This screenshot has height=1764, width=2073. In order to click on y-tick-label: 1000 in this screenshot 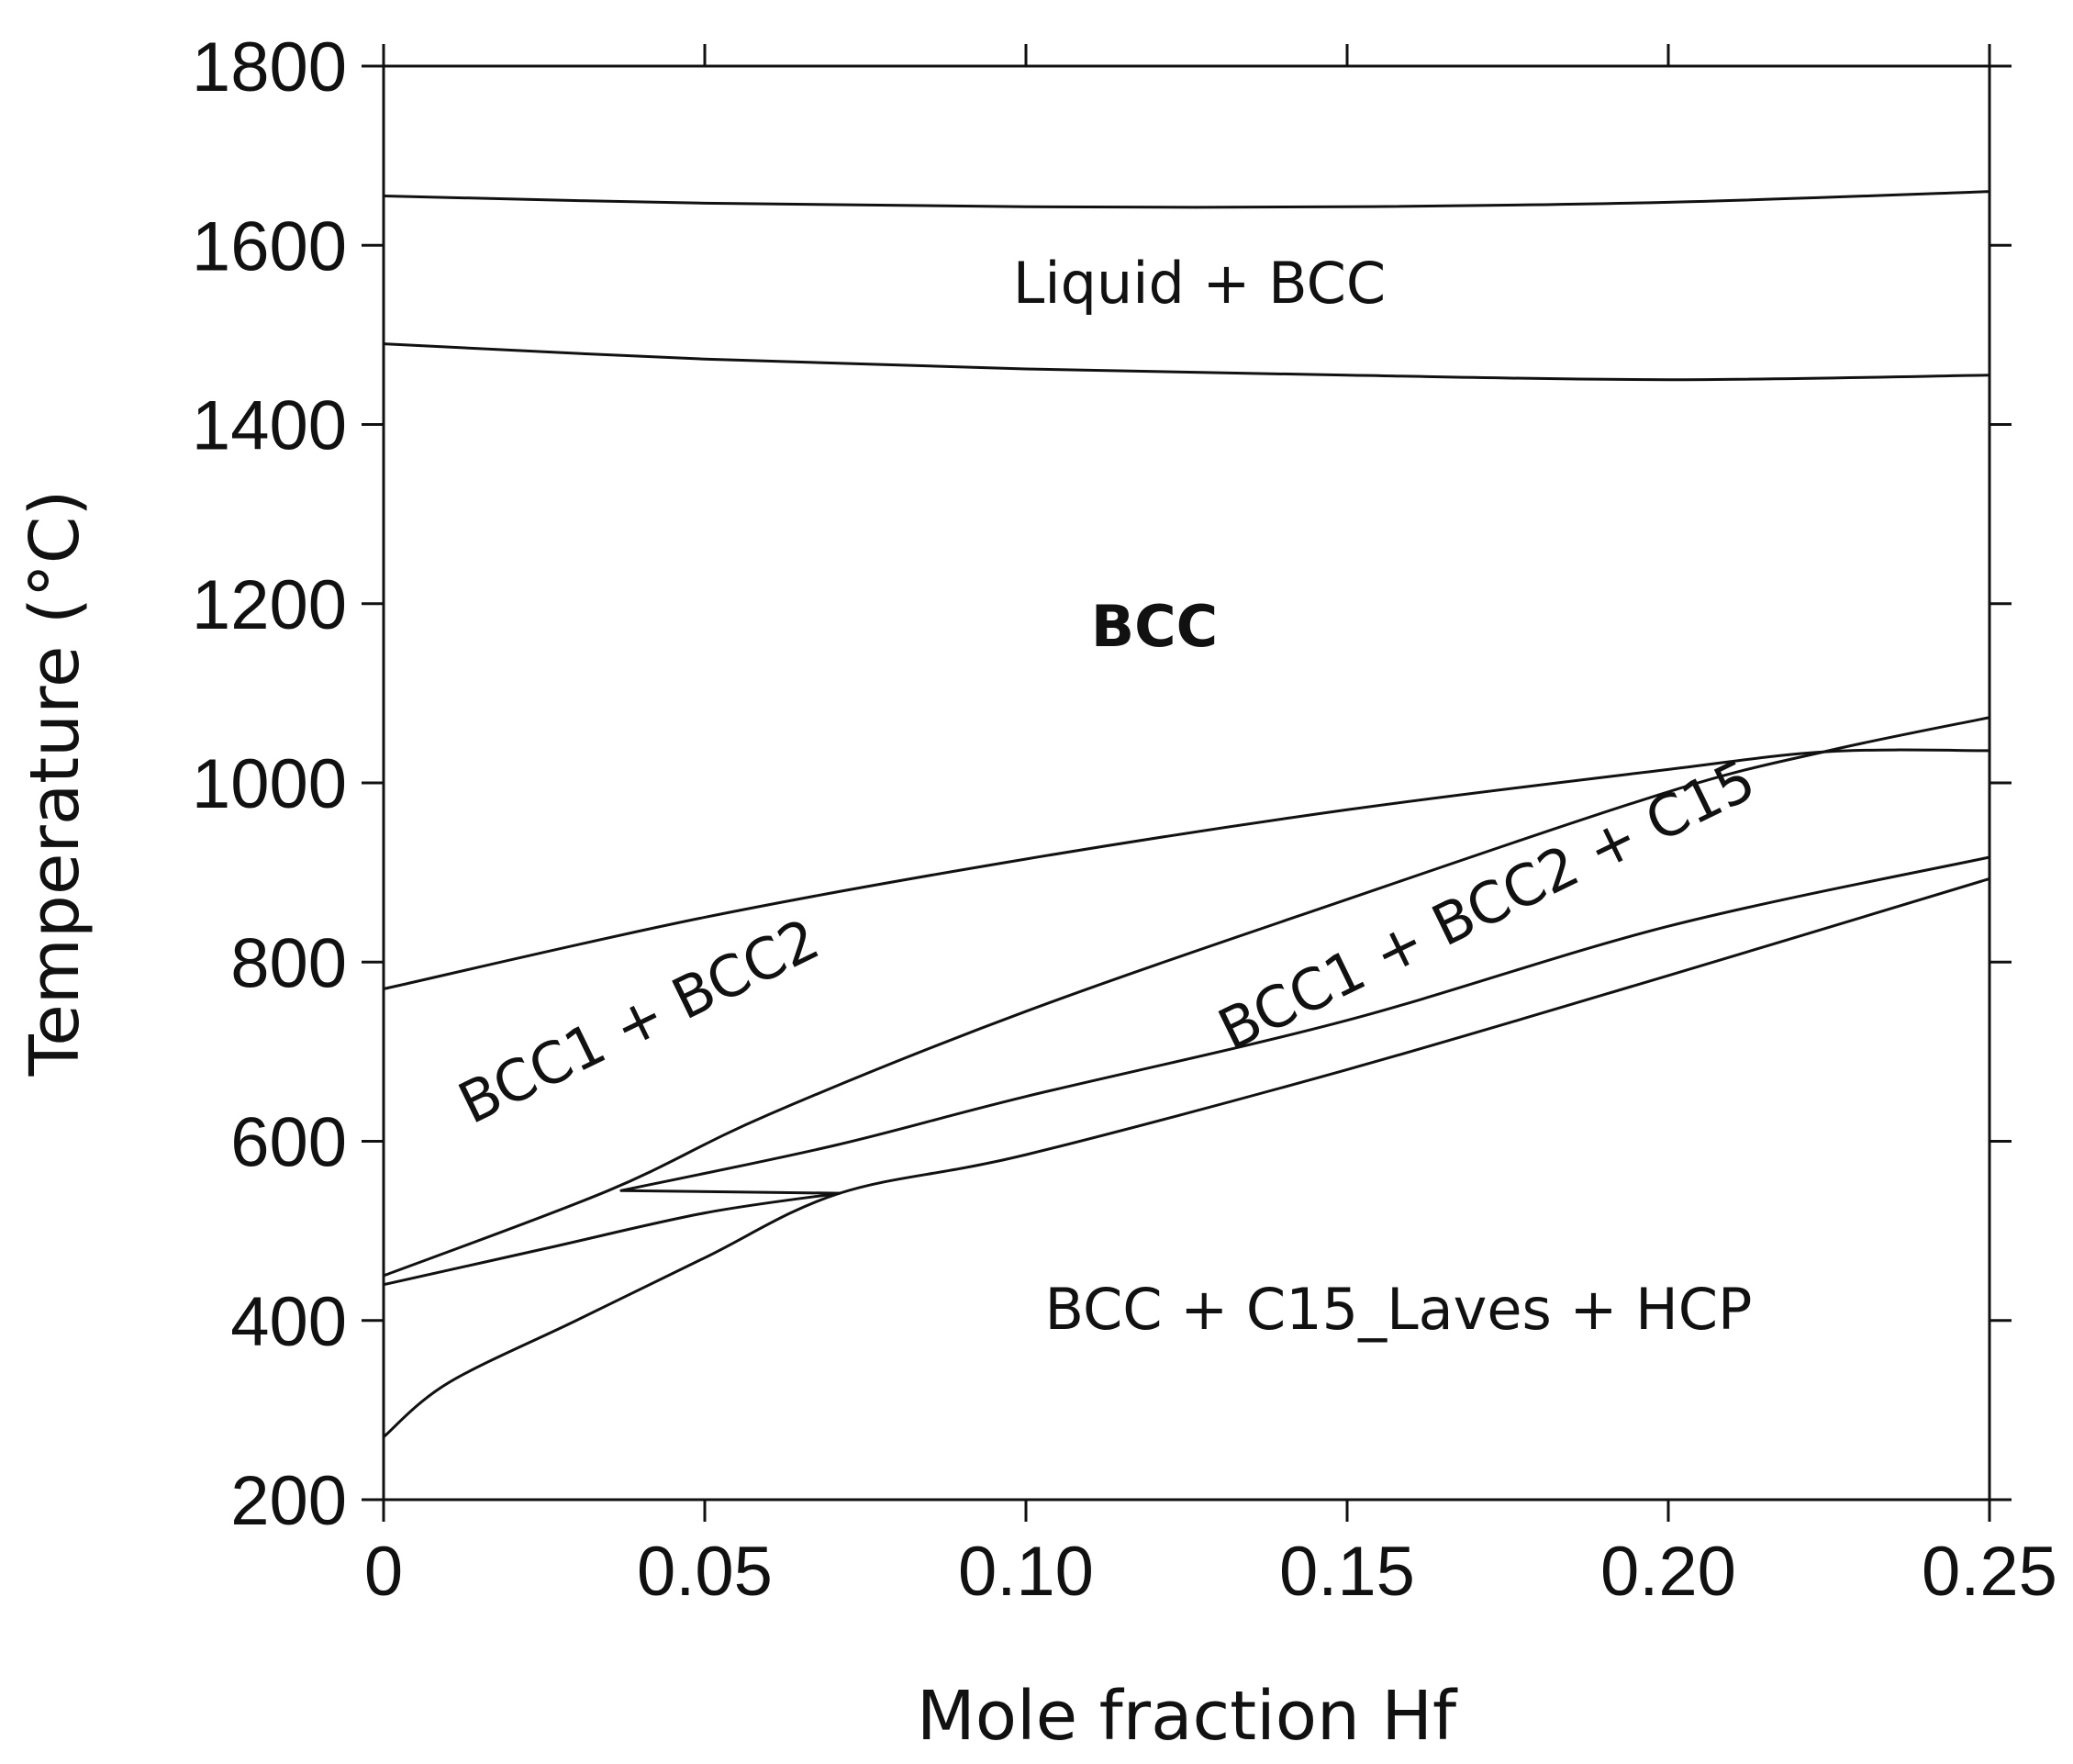, I will do `click(269, 784)`.